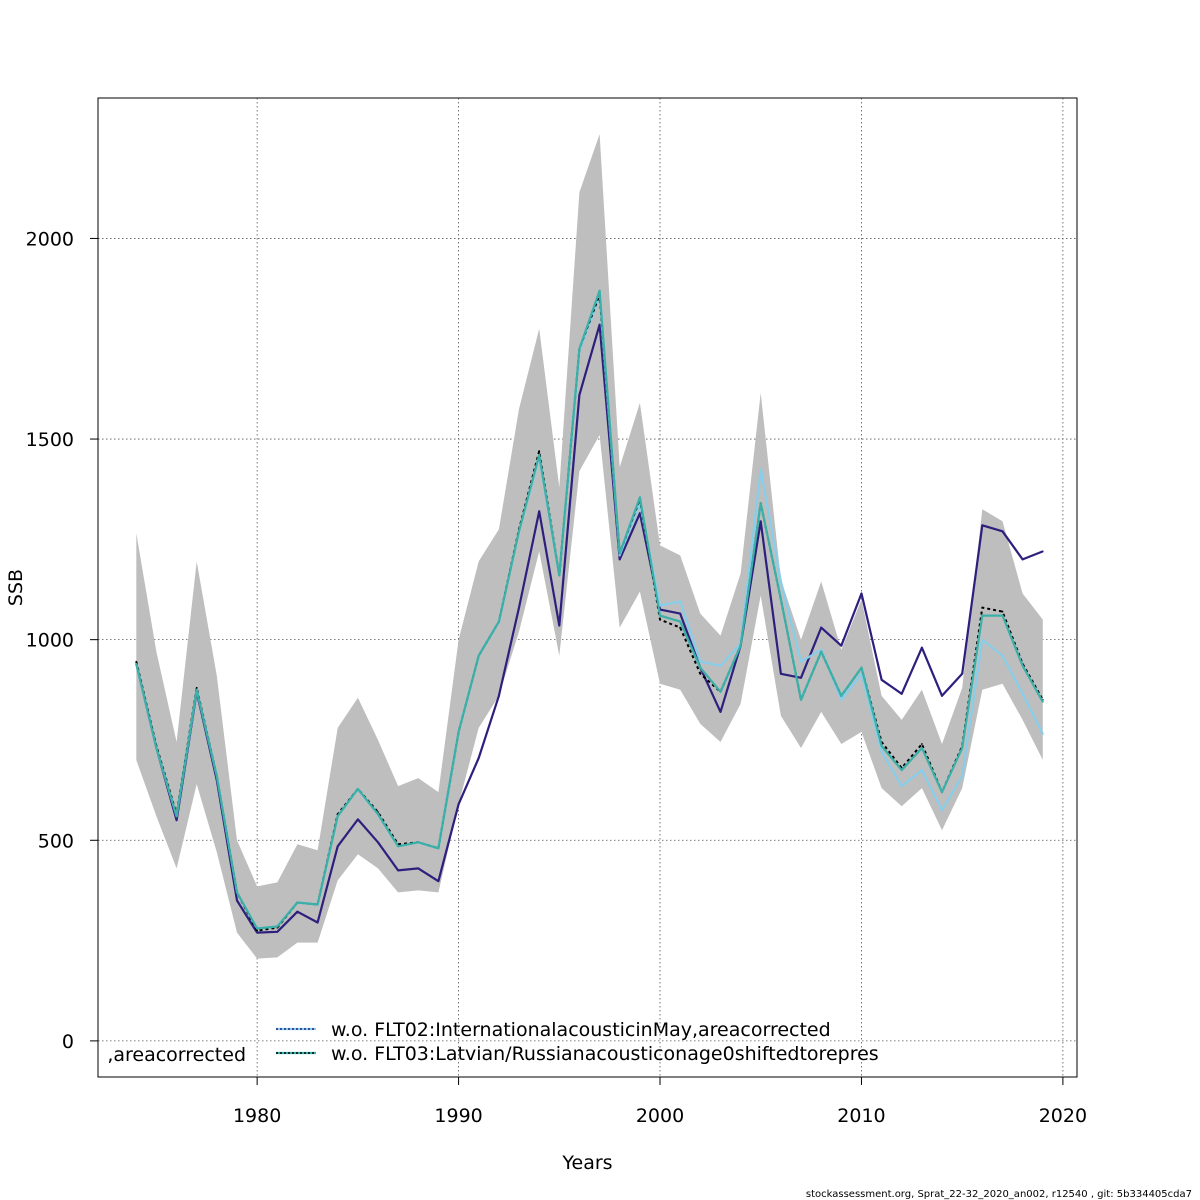 This screenshot has height=1200, width=1200. Describe the element at coordinates (801, 677) in the screenshot. I see `series-0-point-2007` at that location.